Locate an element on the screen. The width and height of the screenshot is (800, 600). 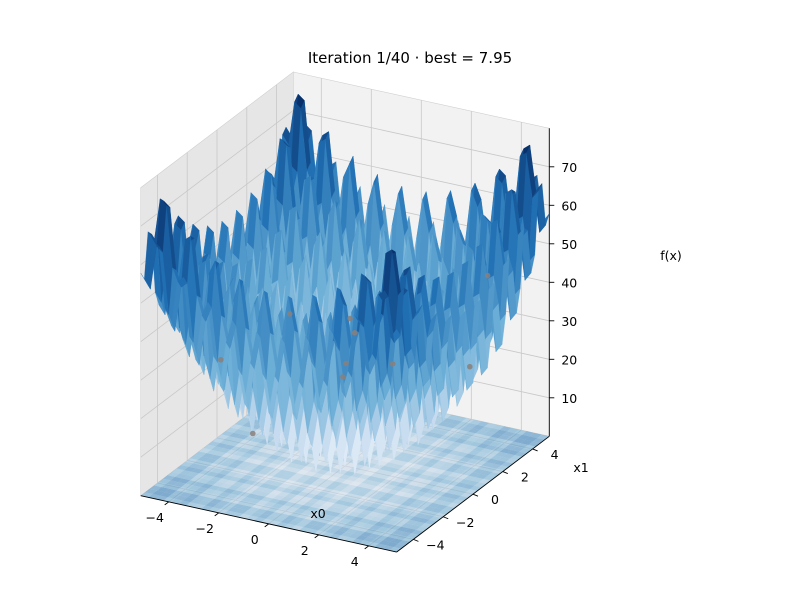
y-axis-label: x1 is located at coordinates (580, 467).